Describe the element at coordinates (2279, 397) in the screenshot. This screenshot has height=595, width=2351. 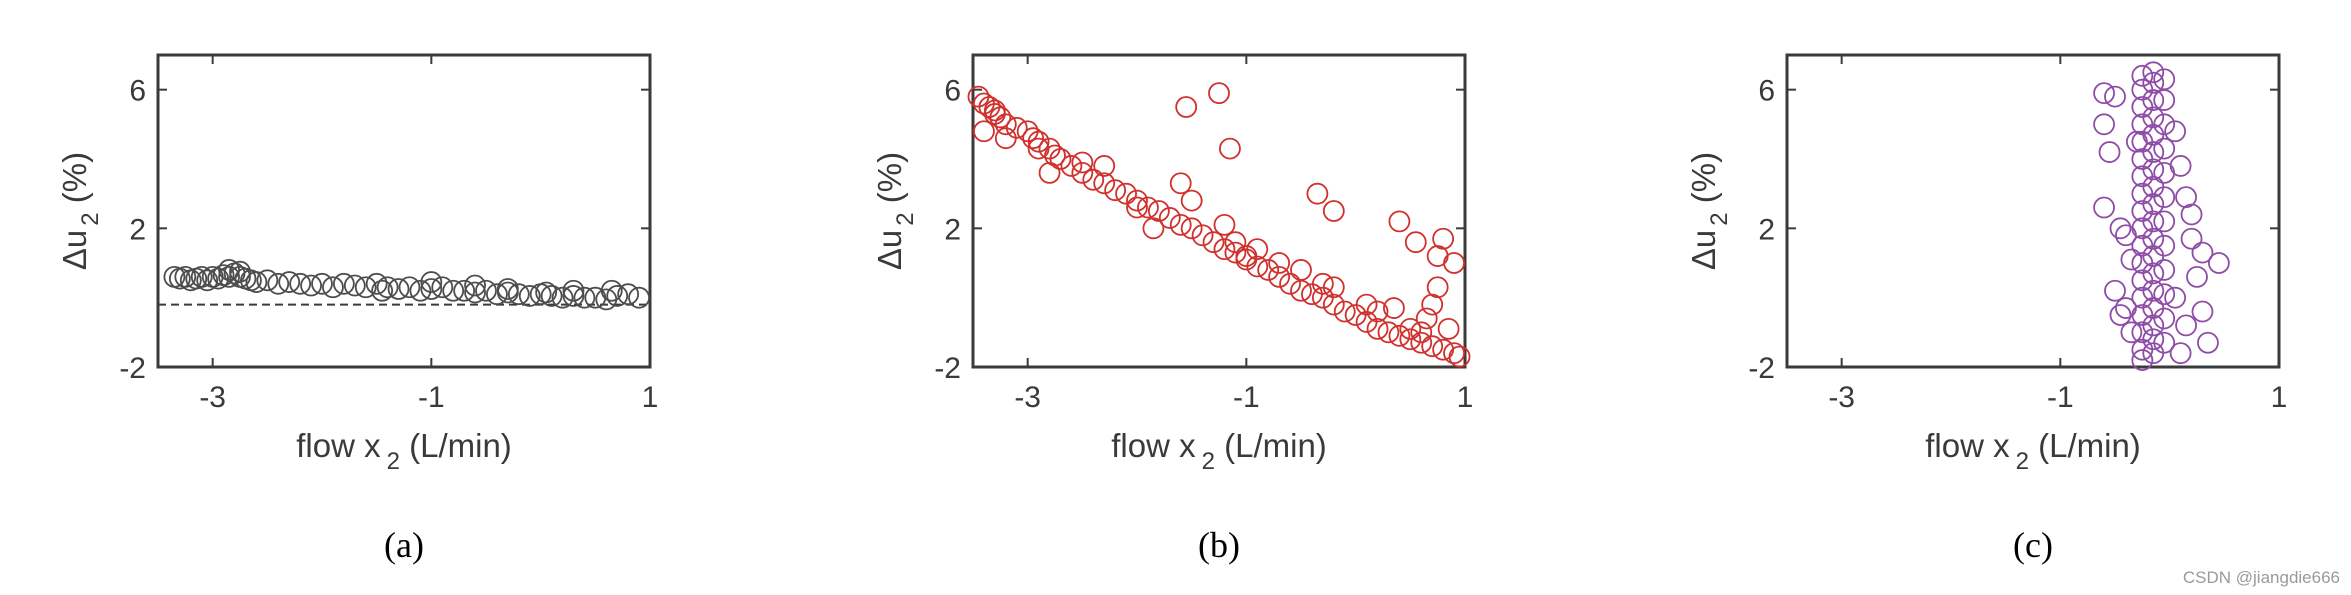
I see `x-tick-label: 1` at that location.